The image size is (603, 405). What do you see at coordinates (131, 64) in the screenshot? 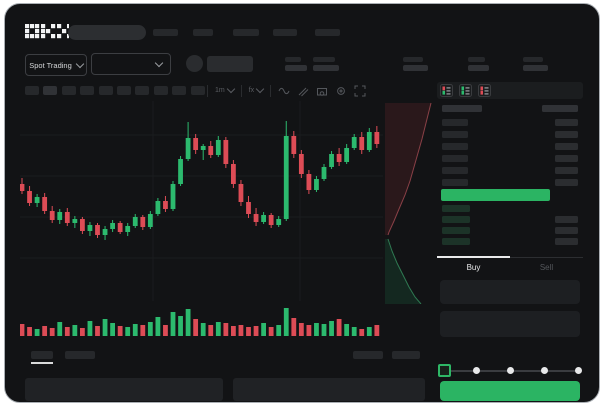
I see `pair-selector-dropdown` at bounding box center [131, 64].